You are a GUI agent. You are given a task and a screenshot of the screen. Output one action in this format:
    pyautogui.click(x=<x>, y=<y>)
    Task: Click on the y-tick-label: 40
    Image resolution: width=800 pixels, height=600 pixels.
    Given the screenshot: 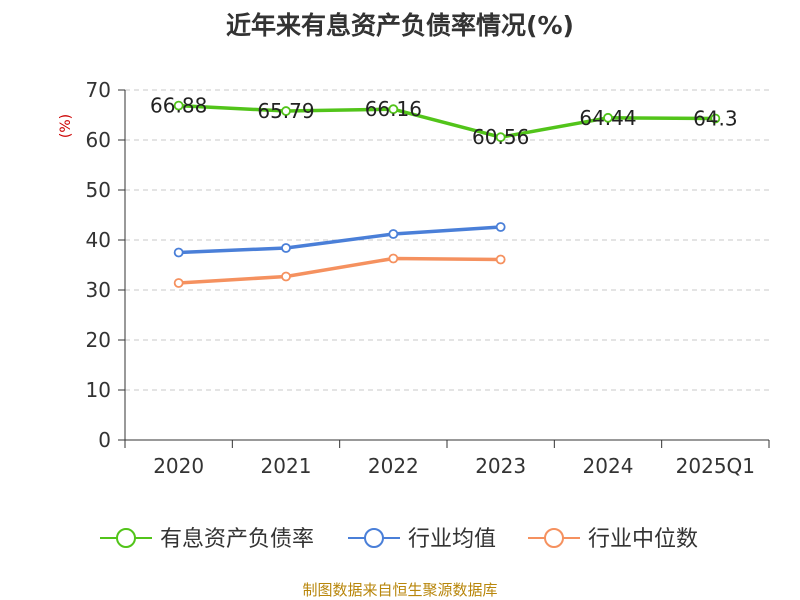 What is the action you would take?
    pyautogui.click(x=98, y=240)
    